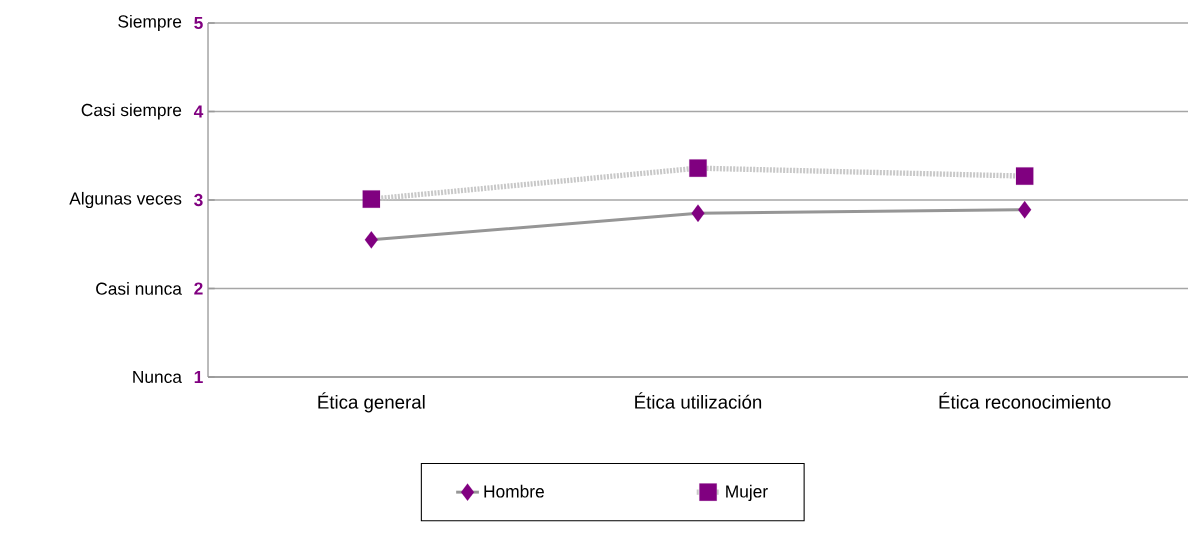 The height and width of the screenshot is (542, 1199). I want to click on x-tick-label: Ética reconocimiento, so click(1025, 400).